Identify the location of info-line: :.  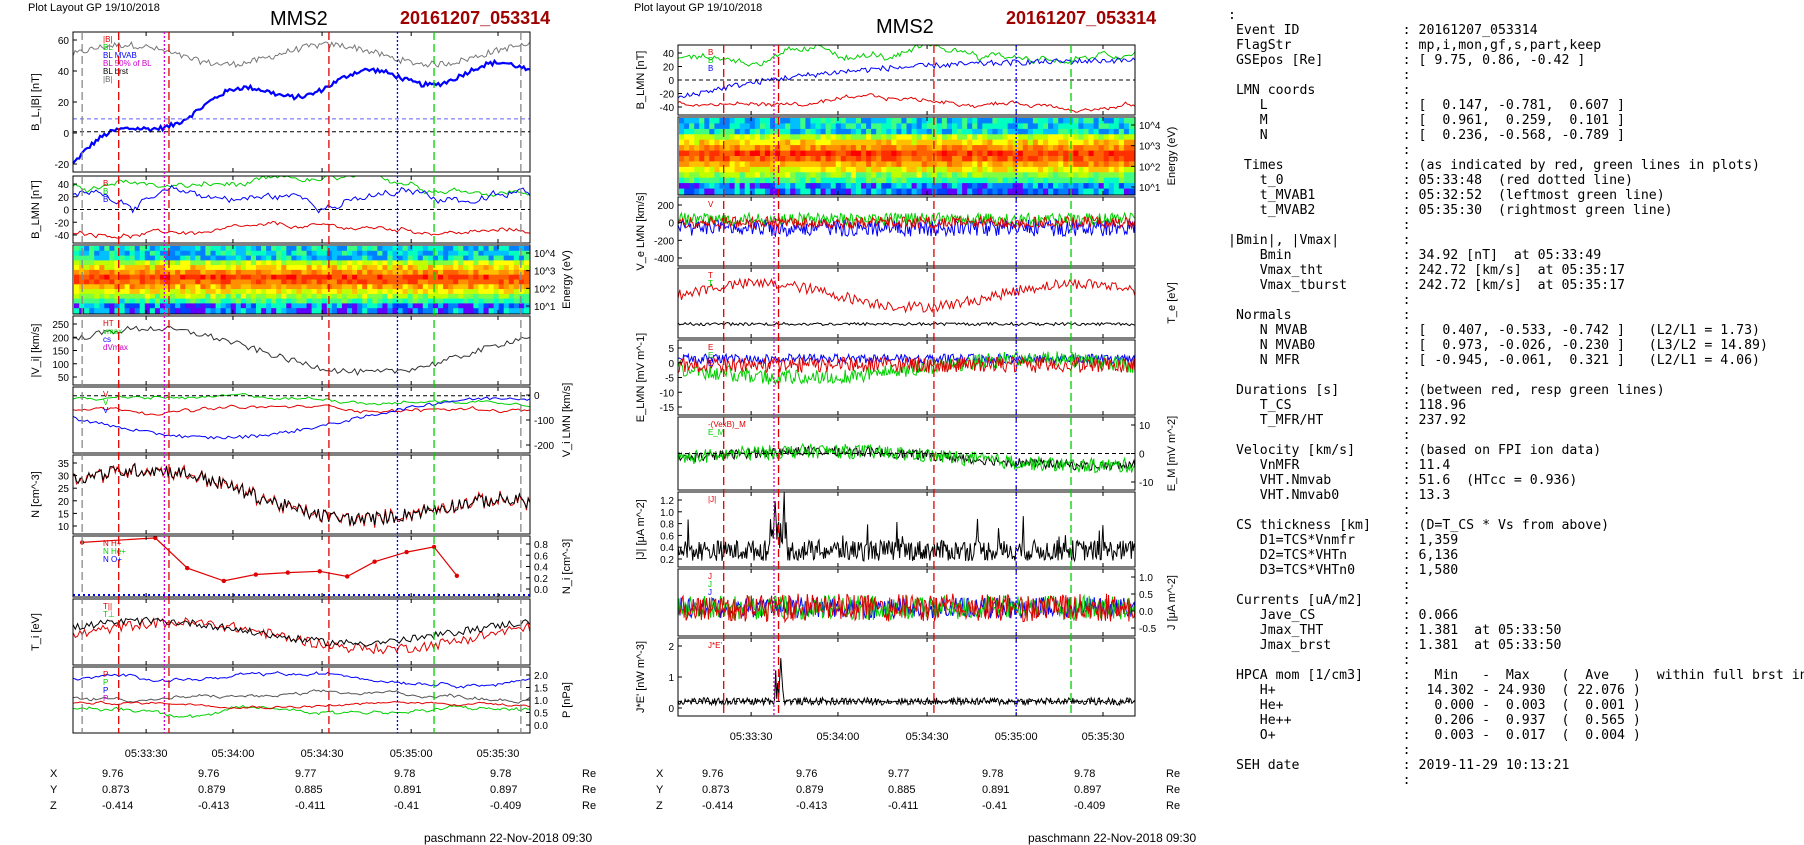
(1319, 750).